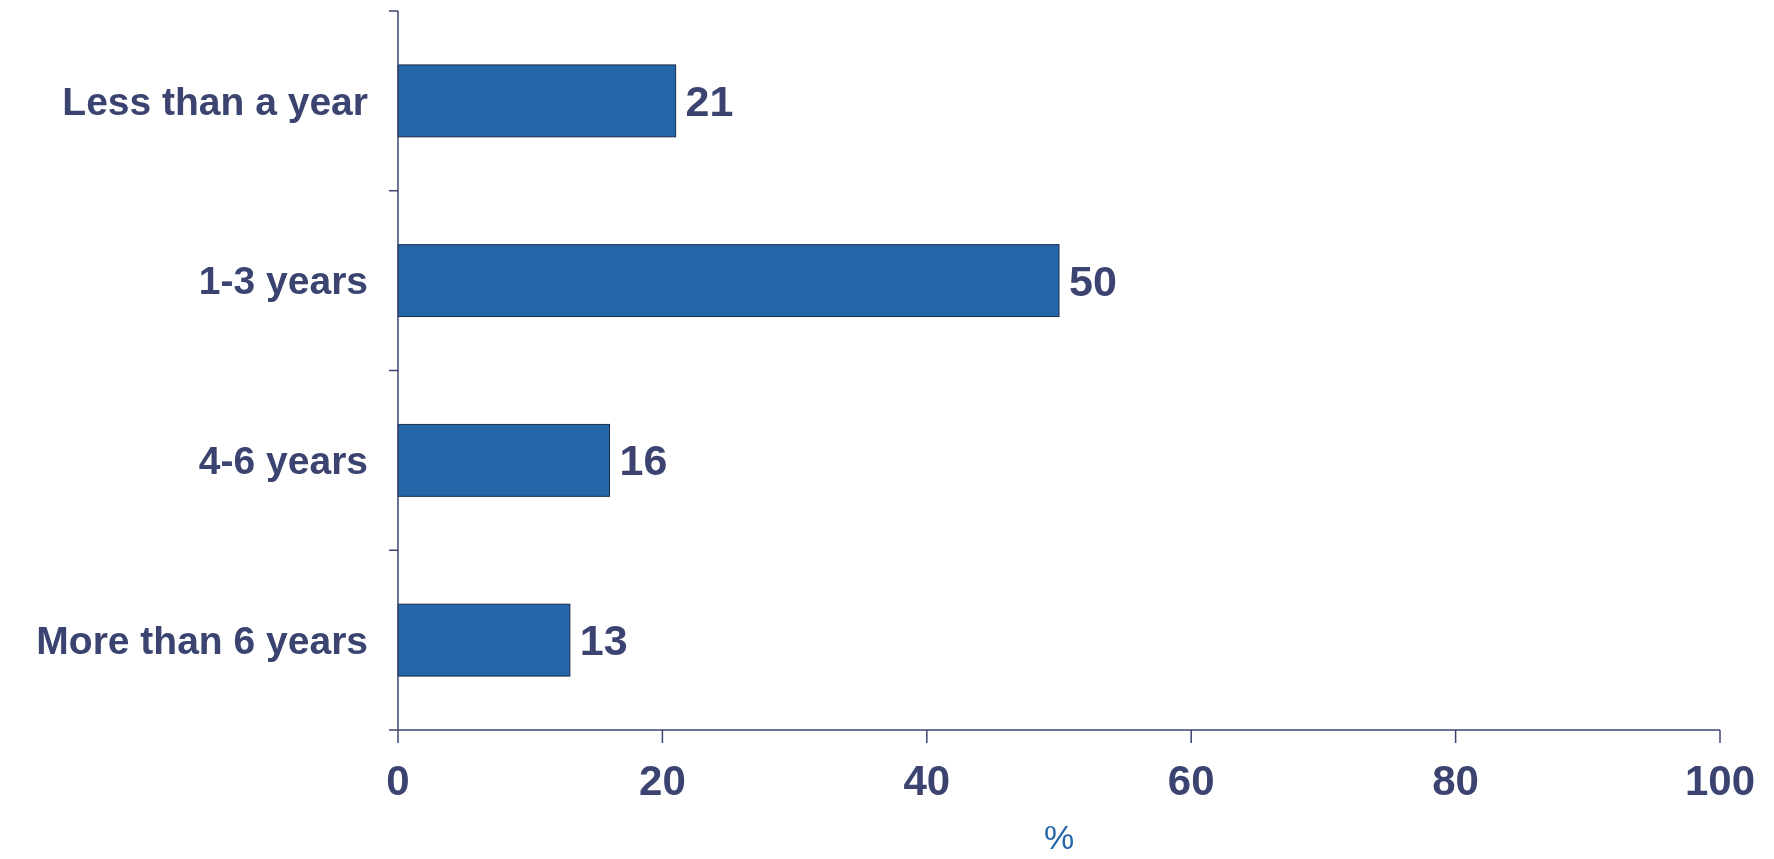 The width and height of the screenshot is (1774, 859). What do you see at coordinates (1720, 780) in the screenshot?
I see `x-tick-label: 100` at bounding box center [1720, 780].